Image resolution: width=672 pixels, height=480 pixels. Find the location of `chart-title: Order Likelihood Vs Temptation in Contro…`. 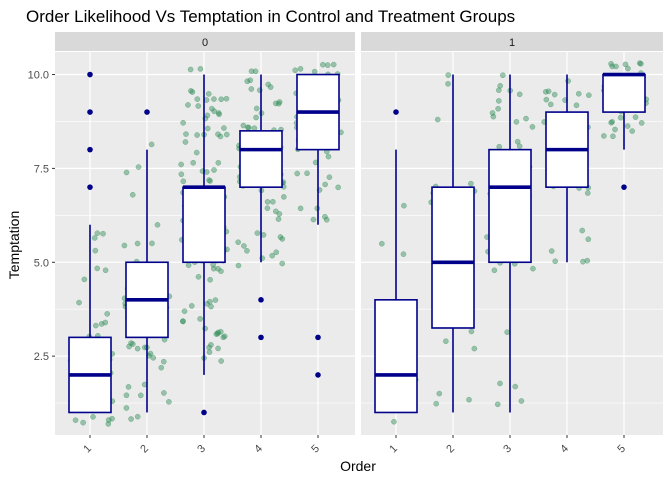

chart-title: Order Likelihood Vs Temptation in Contro… is located at coordinates (270, 16).